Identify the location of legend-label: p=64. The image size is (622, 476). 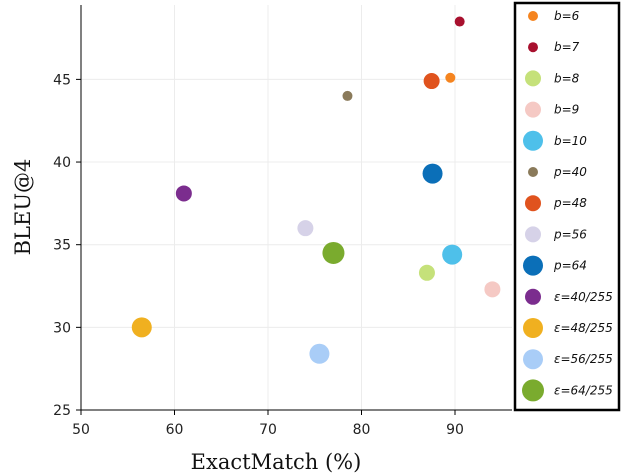
(570, 266).